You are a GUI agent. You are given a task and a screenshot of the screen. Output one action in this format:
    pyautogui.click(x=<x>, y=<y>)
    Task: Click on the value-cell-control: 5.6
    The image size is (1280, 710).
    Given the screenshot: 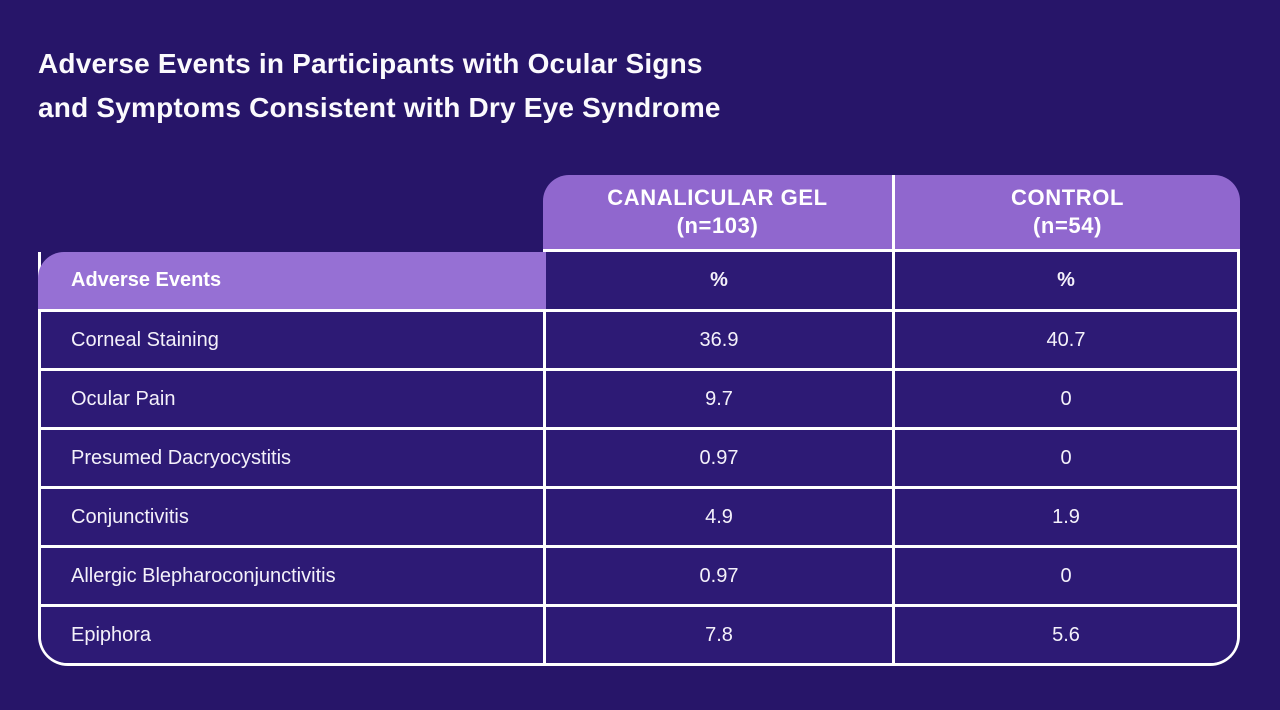 What is the action you would take?
    pyautogui.click(x=1066, y=635)
    